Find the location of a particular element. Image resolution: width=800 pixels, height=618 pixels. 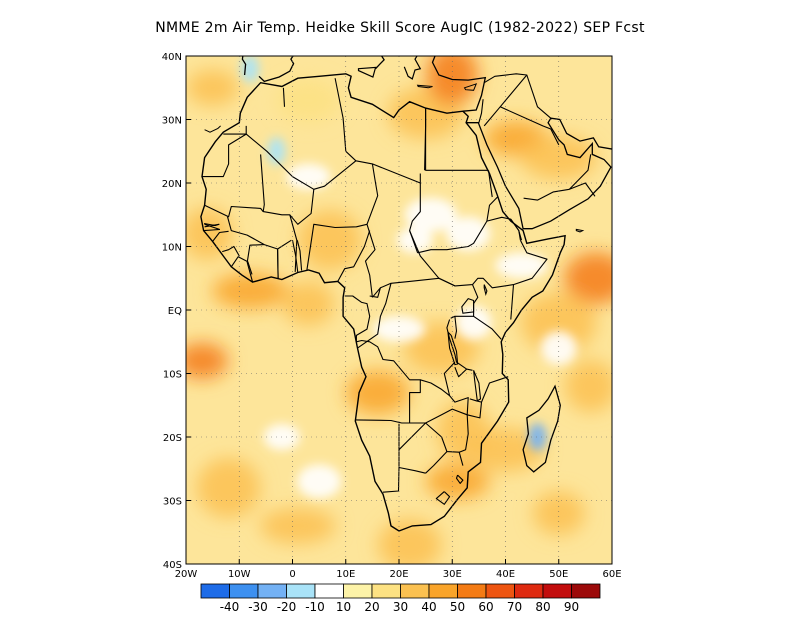

crete-coastline is located at coordinates (424, 86).